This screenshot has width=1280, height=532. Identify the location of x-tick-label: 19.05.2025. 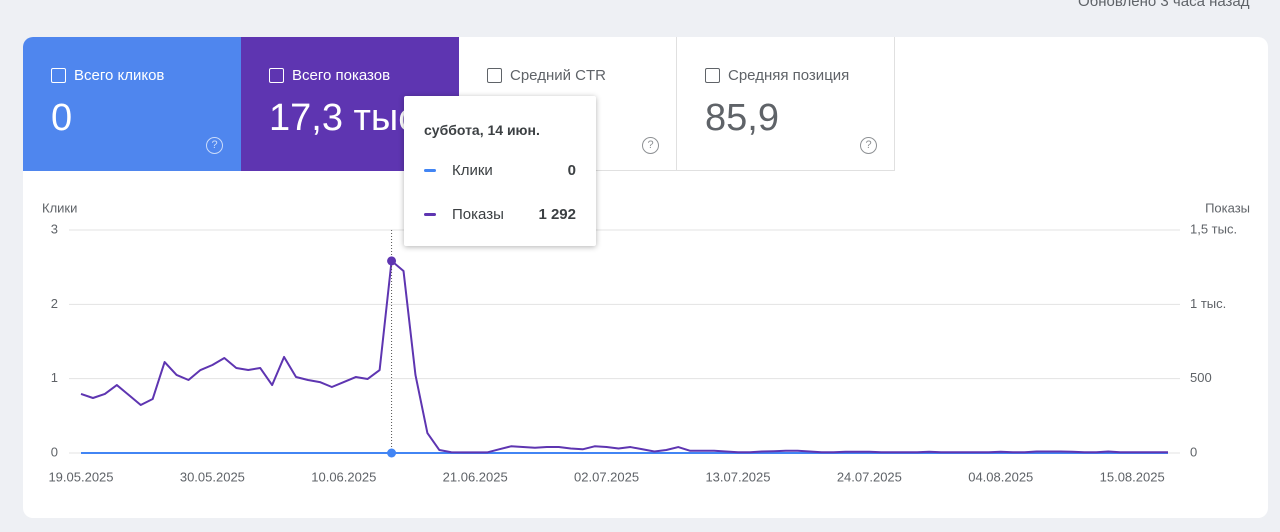
(80, 476).